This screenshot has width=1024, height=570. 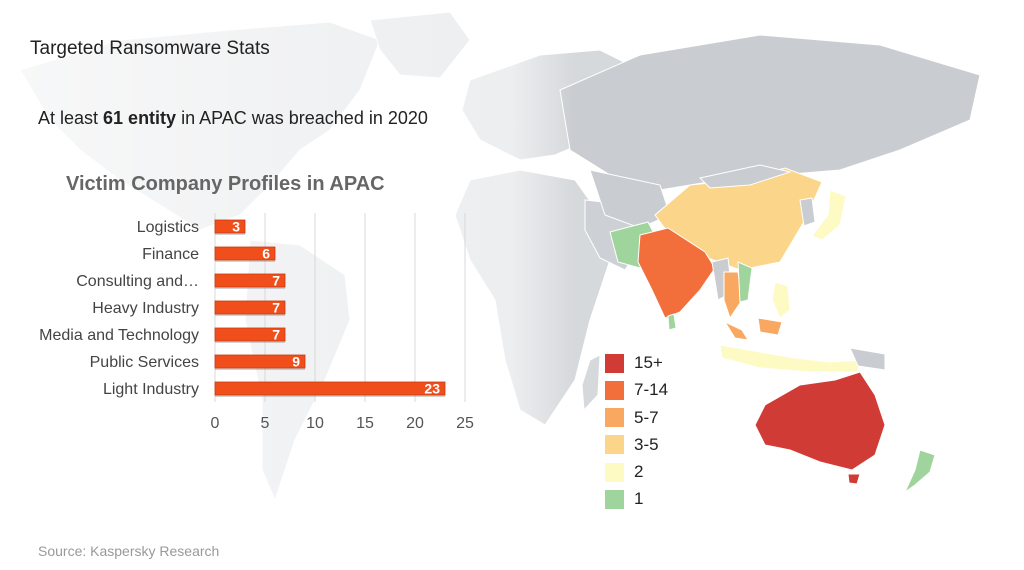 I want to click on bar-value-label: 3, so click(x=236, y=227).